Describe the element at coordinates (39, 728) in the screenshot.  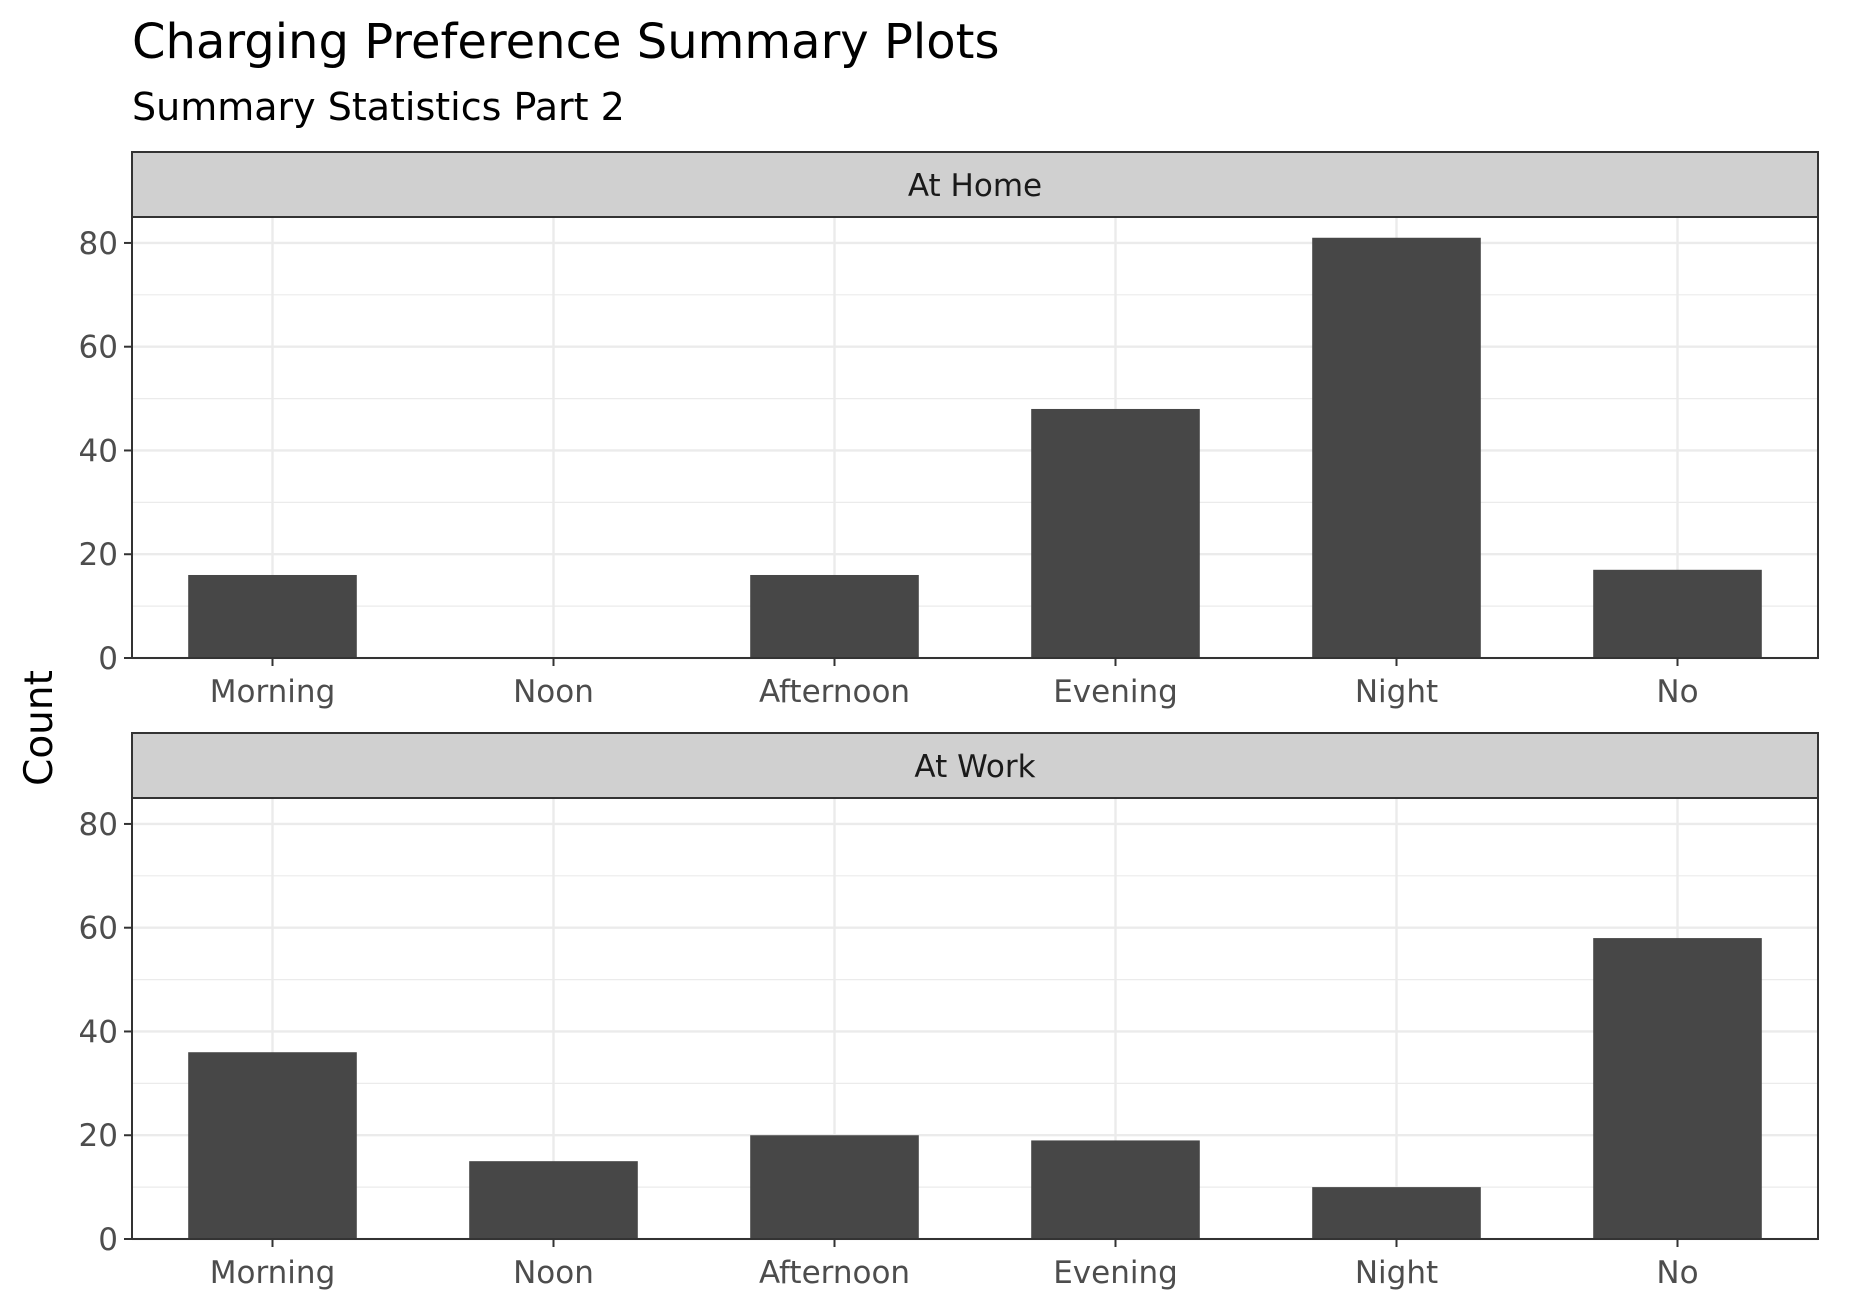
I see `y-axis-label: Count` at that location.